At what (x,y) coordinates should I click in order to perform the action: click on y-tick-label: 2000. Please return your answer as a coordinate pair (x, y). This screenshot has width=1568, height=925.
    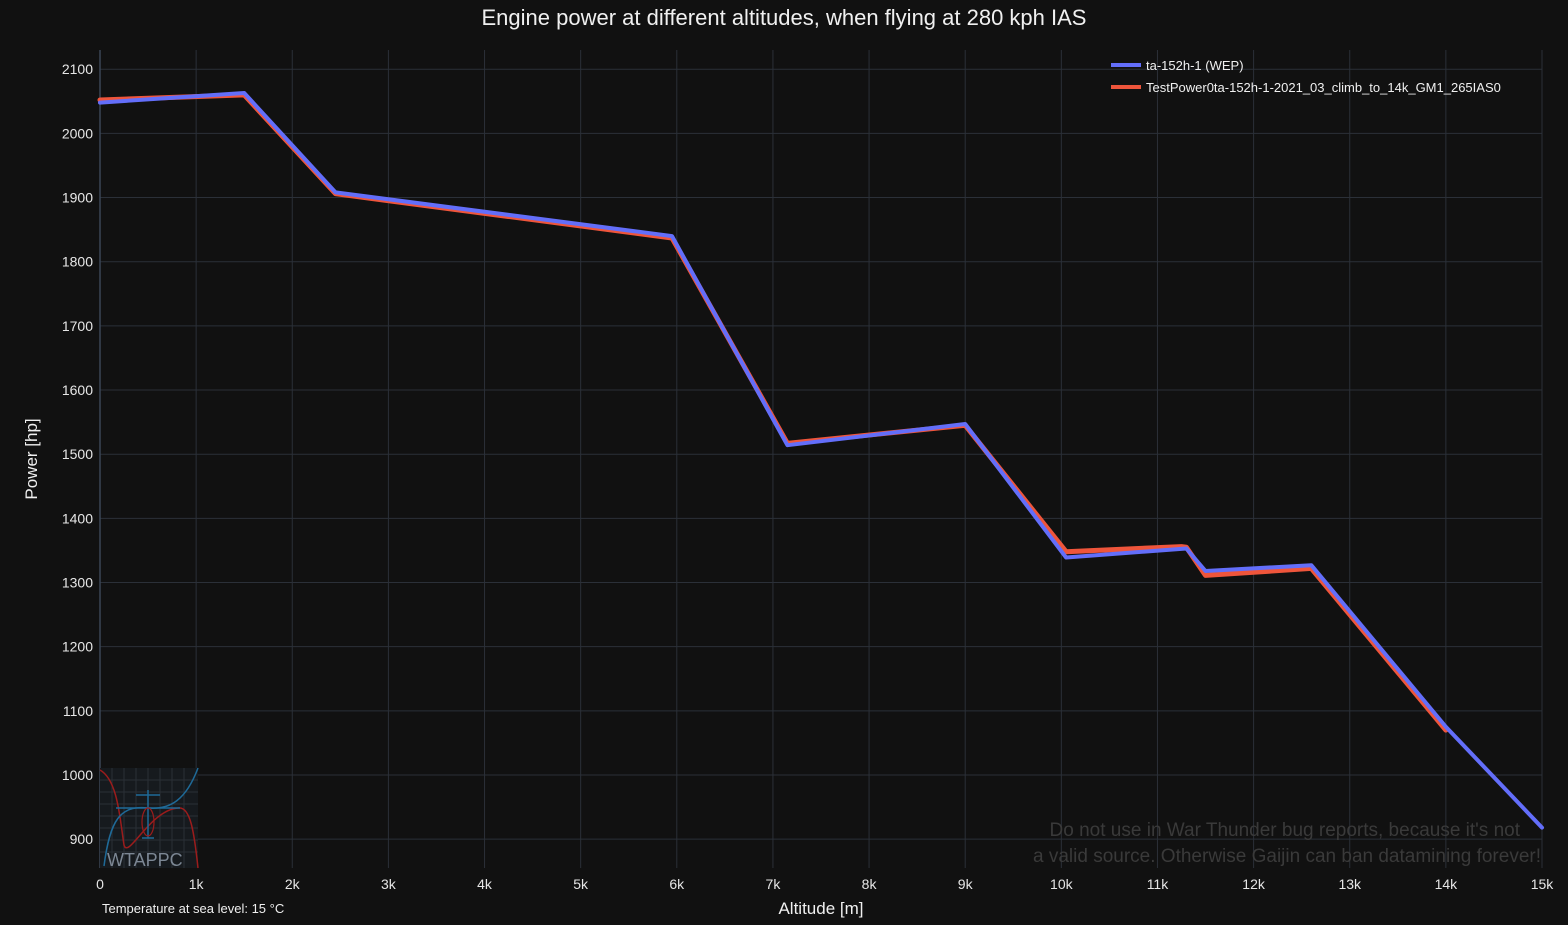
    Looking at the image, I should click on (77, 133).